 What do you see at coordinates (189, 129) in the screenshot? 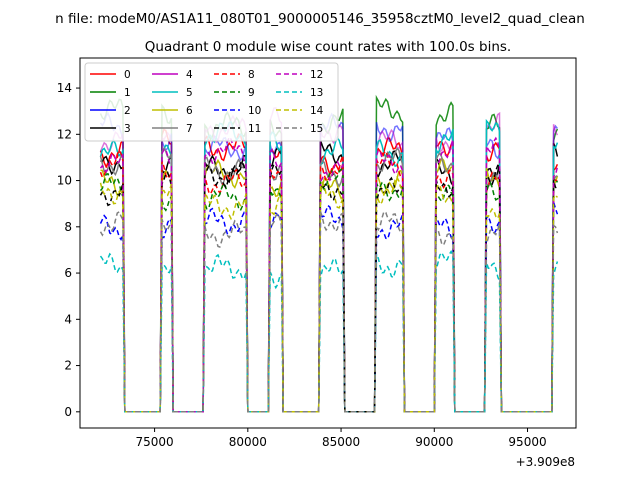
I see `legend-label-7: 7` at bounding box center [189, 129].